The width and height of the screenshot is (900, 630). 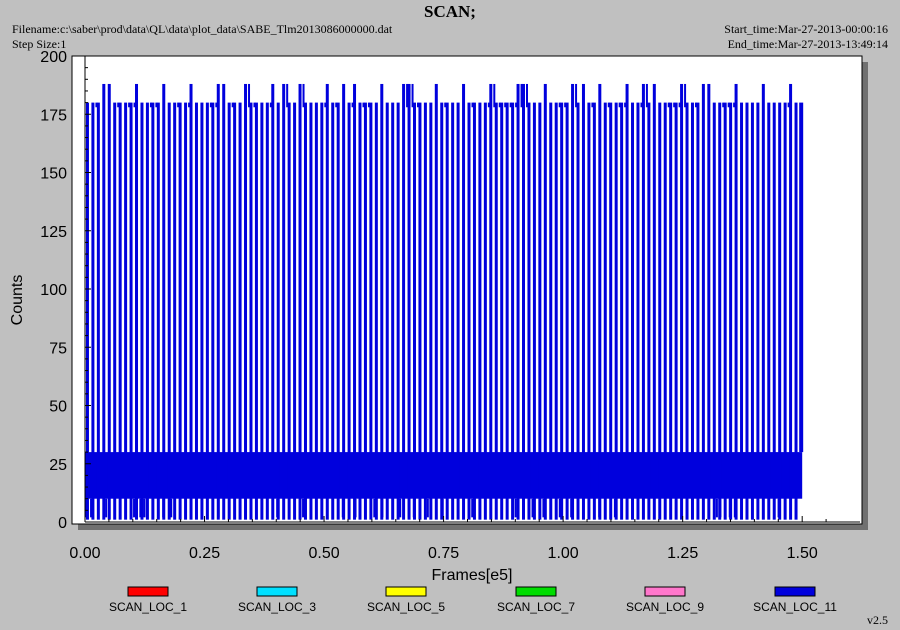 I want to click on y-tick-label: 50, so click(x=58, y=407).